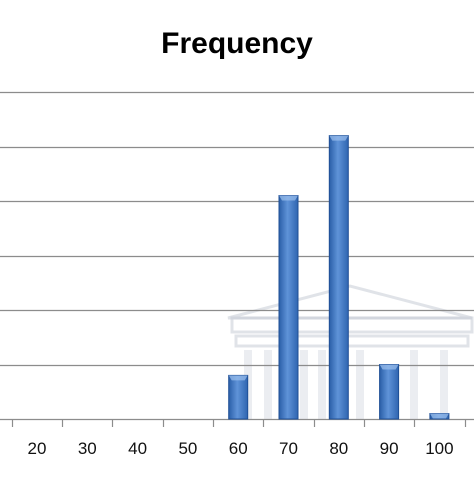 The width and height of the screenshot is (474, 479). I want to click on x-tick-label: 60, so click(238, 448).